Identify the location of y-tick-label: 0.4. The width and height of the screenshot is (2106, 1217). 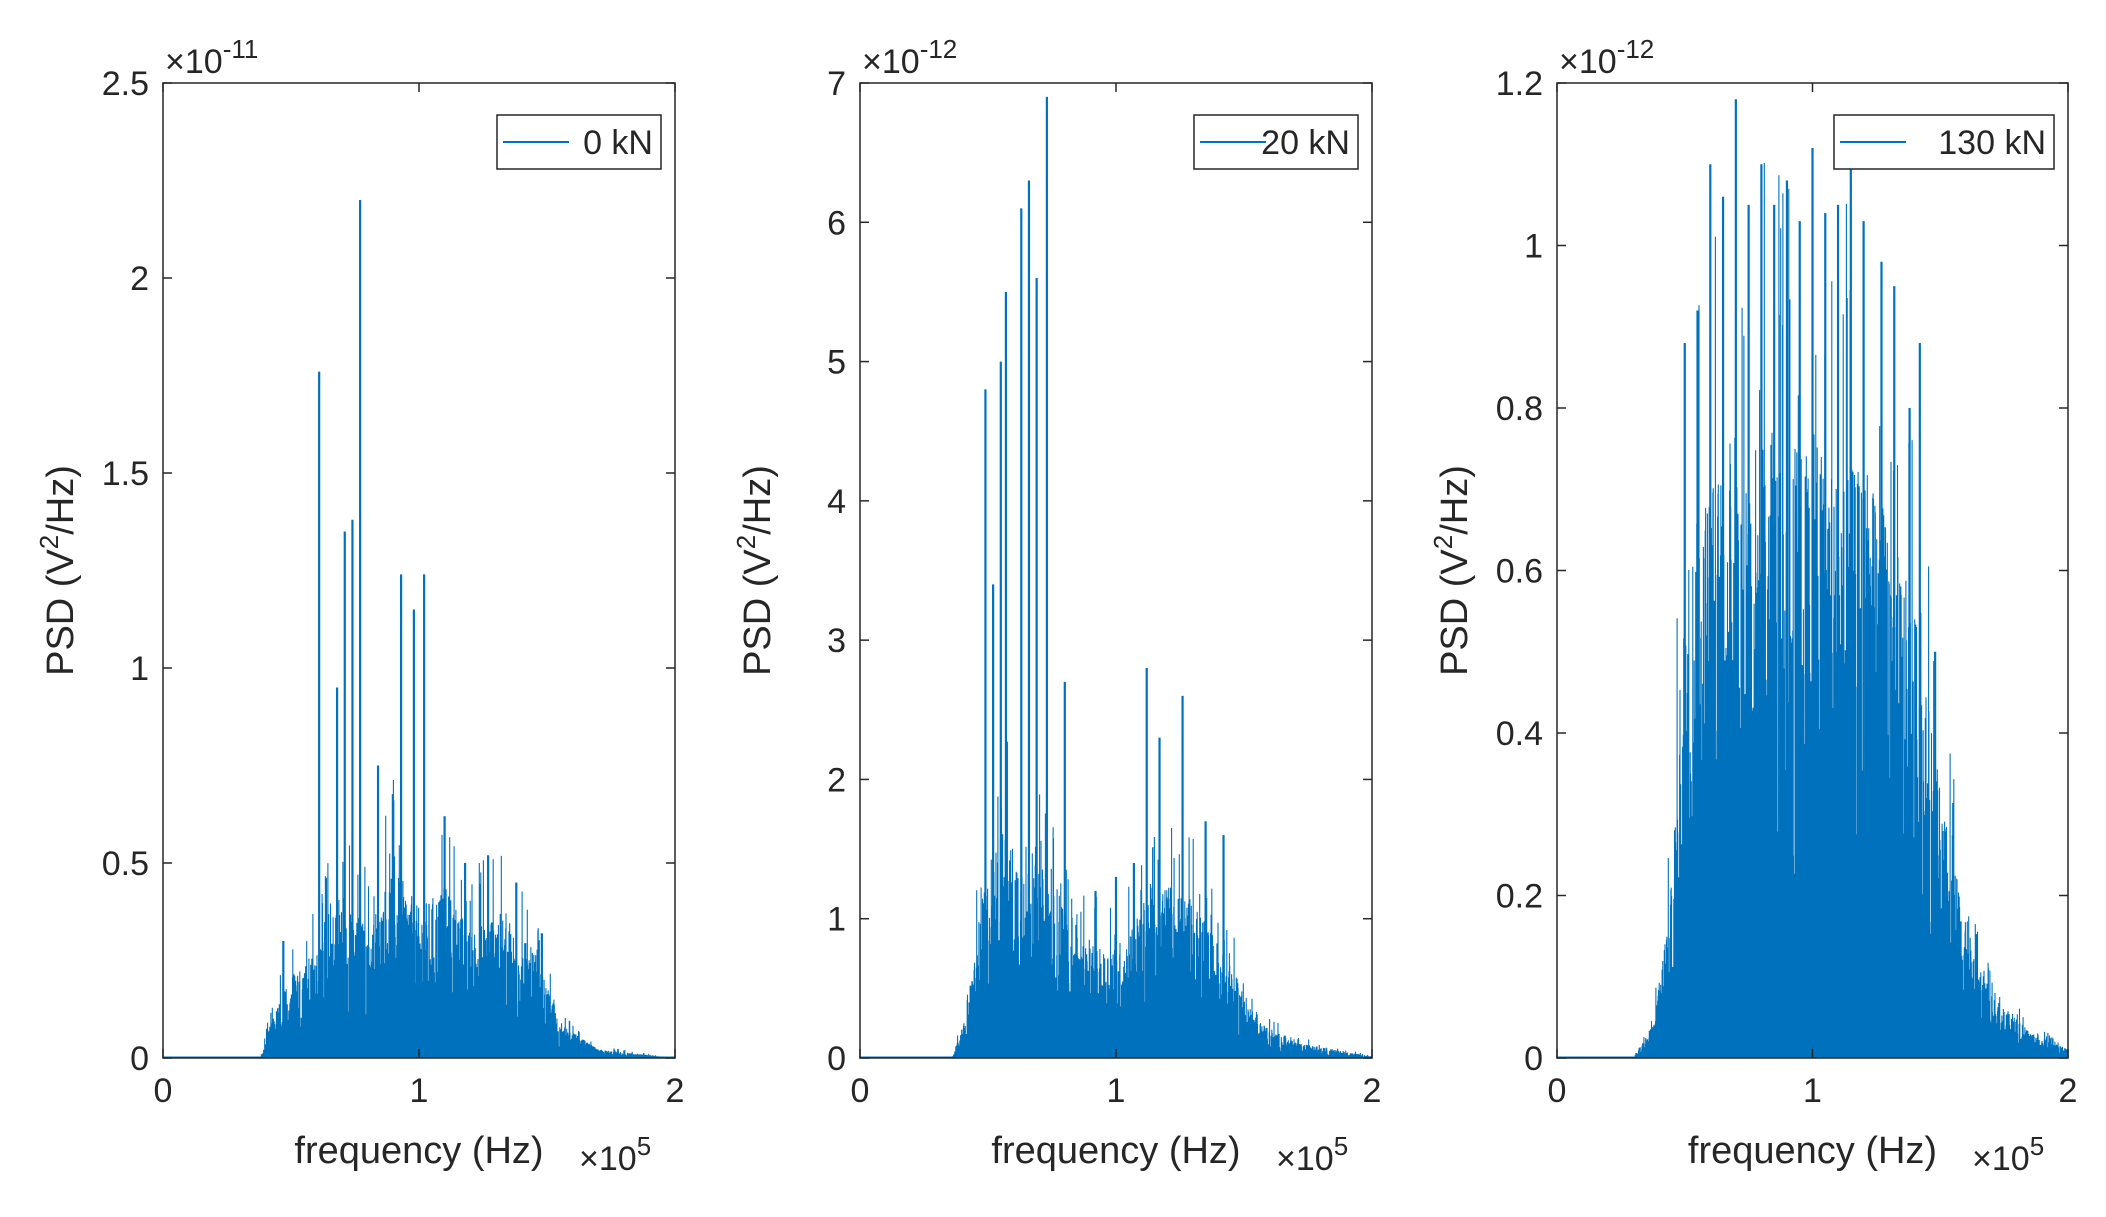
(1519, 734).